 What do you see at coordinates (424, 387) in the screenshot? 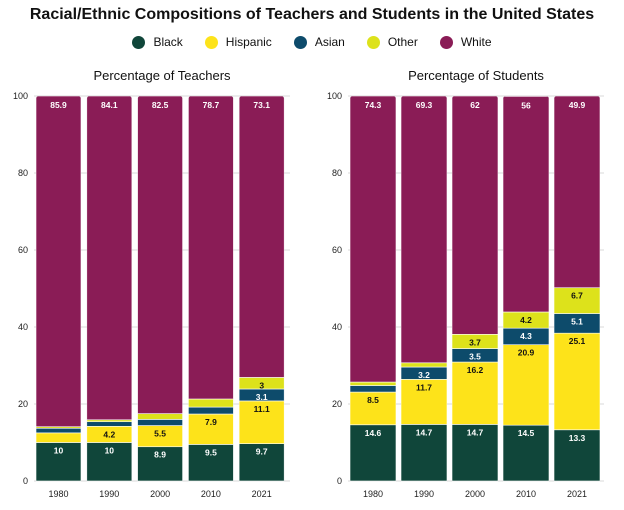
I see `students-data-label-hispanic-1990: 11.7` at bounding box center [424, 387].